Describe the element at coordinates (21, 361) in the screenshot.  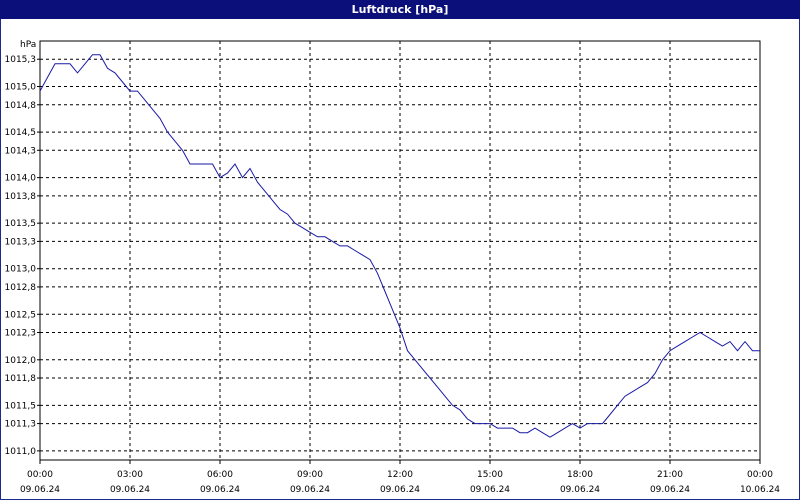
I see `y-tick-label: 1012,0` at that location.